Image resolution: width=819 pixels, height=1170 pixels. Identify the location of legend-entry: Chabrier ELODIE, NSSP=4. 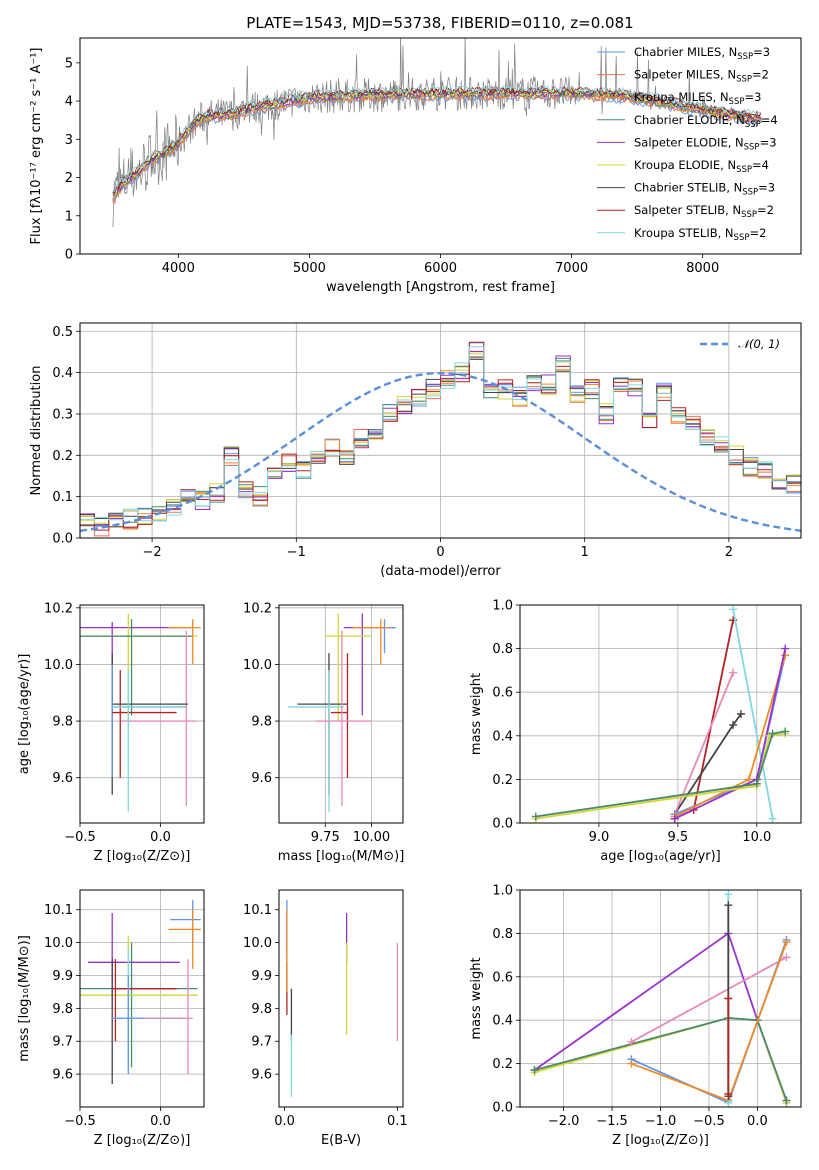
(706, 121).